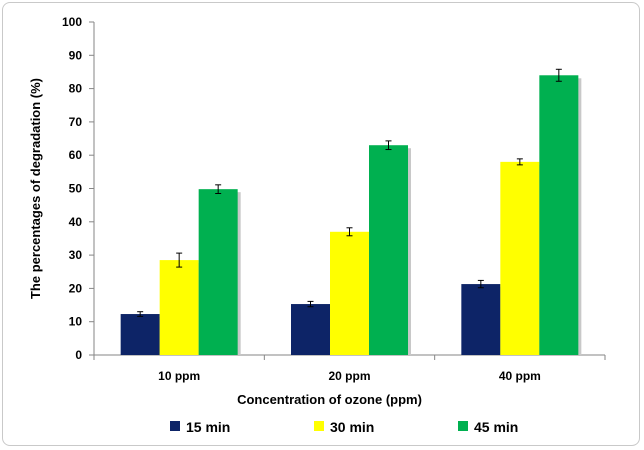  Describe the element at coordinates (76, 122) in the screenshot. I see `y-tick-label: 70` at that location.